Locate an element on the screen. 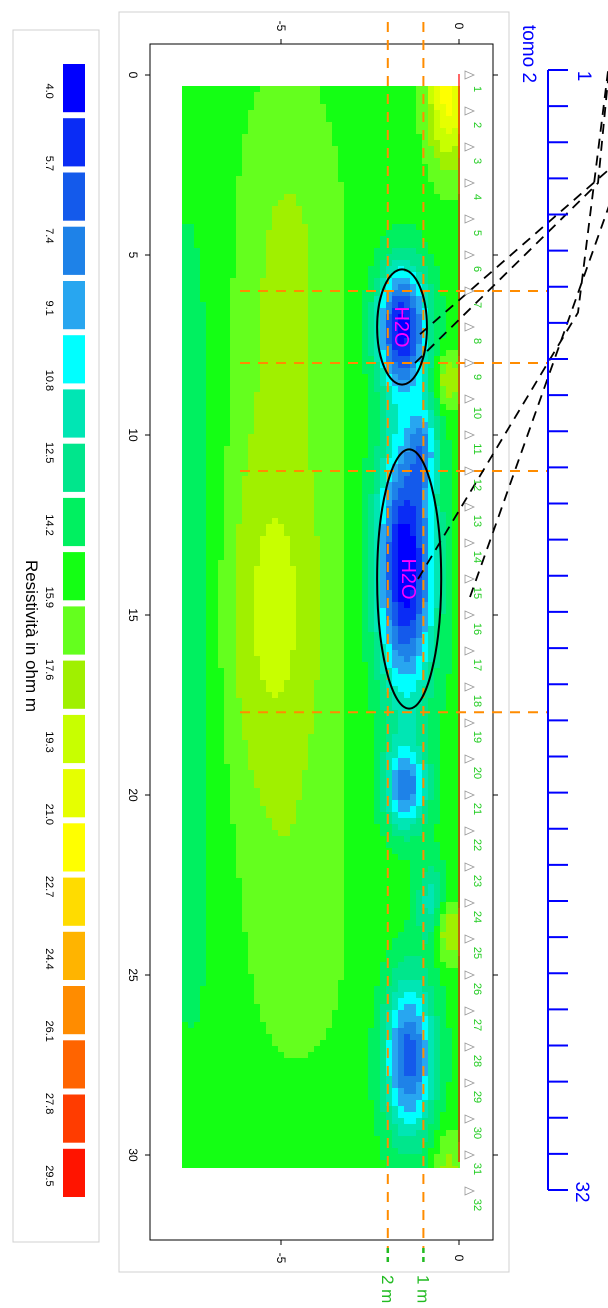 The height and width of the screenshot is (1308, 608). legend-swatch is located at coordinates (74, 88).